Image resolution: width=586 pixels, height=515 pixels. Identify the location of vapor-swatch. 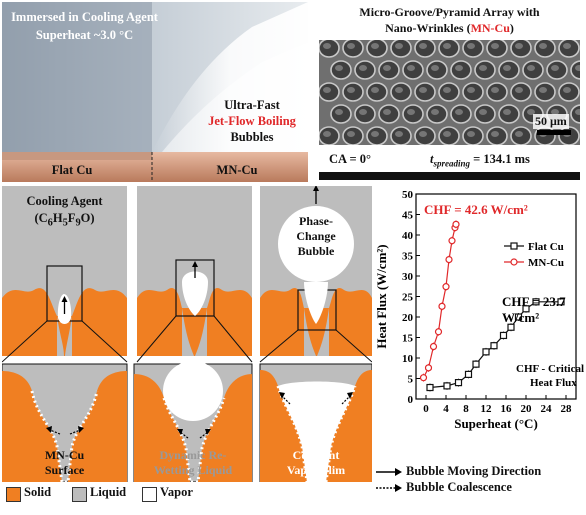
(149, 494).